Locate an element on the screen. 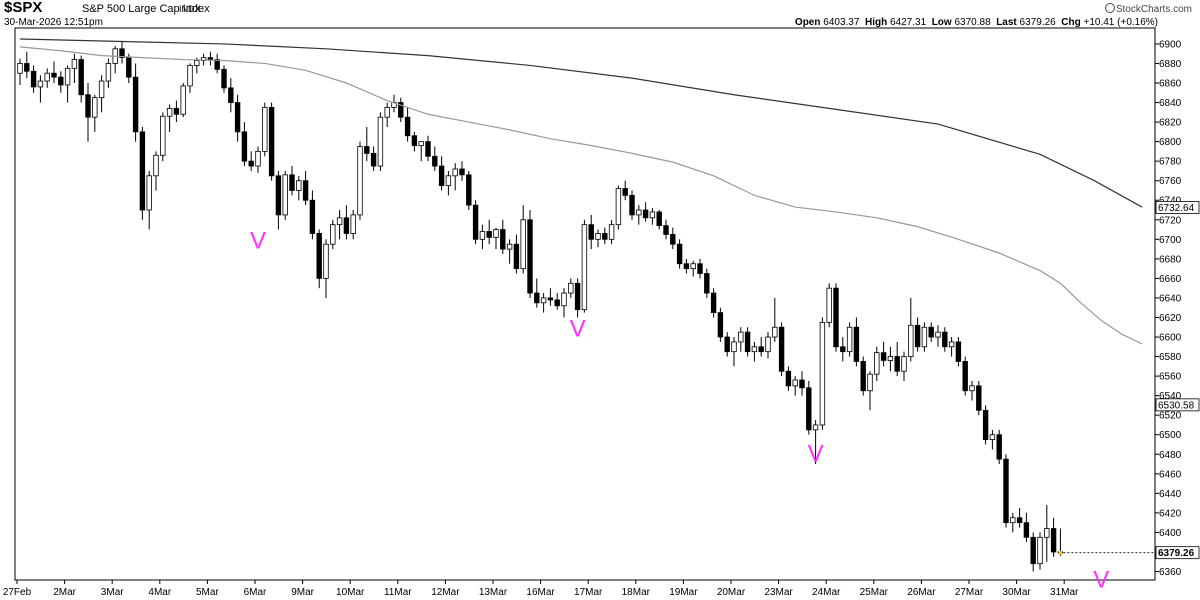 This screenshot has width=1200, height=600. x-tick-label: 23Mar is located at coordinates (778, 592).